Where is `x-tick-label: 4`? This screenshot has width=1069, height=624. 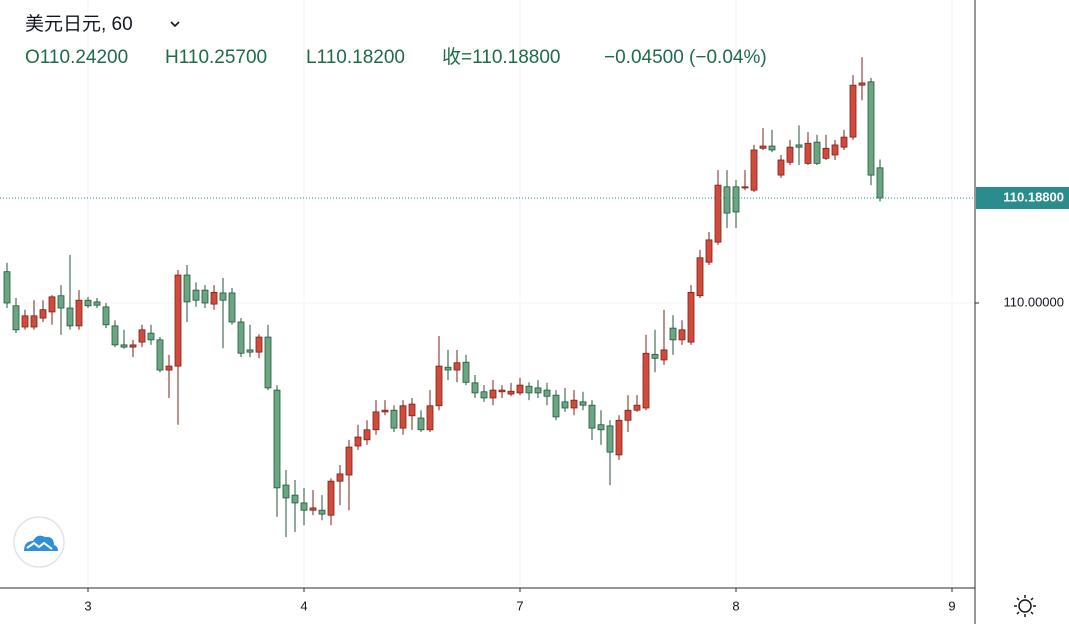 x-tick-label: 4 is located at coordinates (303, 605).